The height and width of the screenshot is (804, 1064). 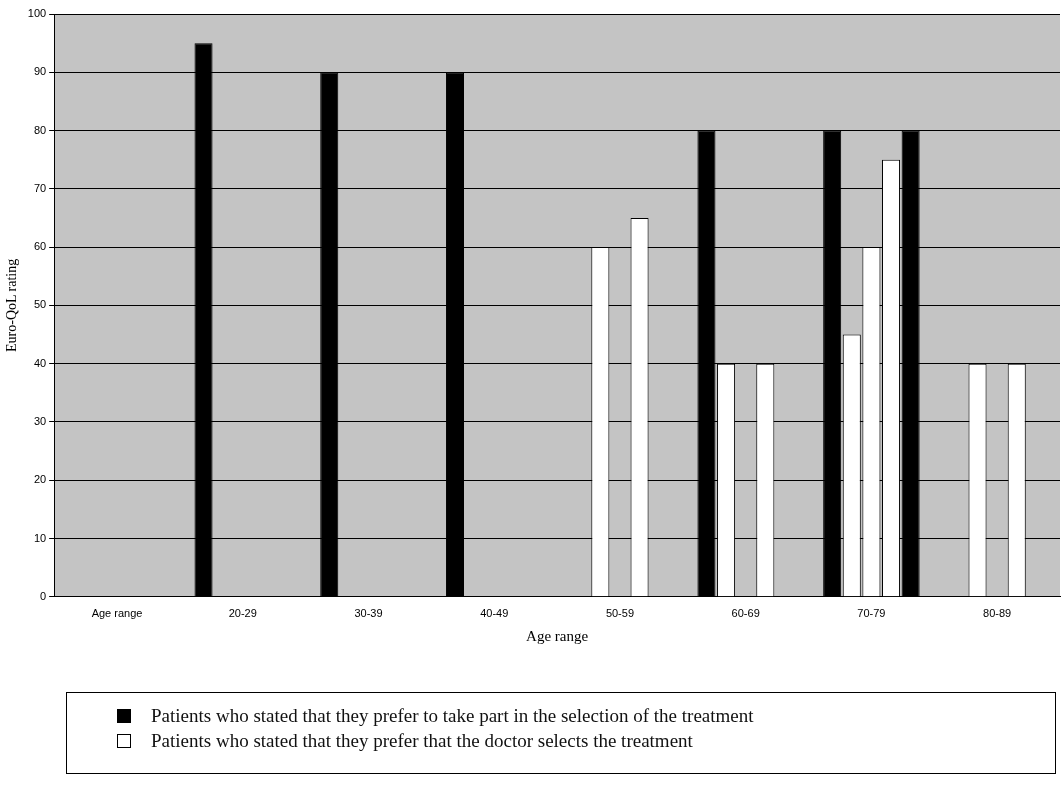 What do you see at coordinates (40, 362) in the screenshot?
I see `y-tick-label: 40` at bounding box center [40, 362].